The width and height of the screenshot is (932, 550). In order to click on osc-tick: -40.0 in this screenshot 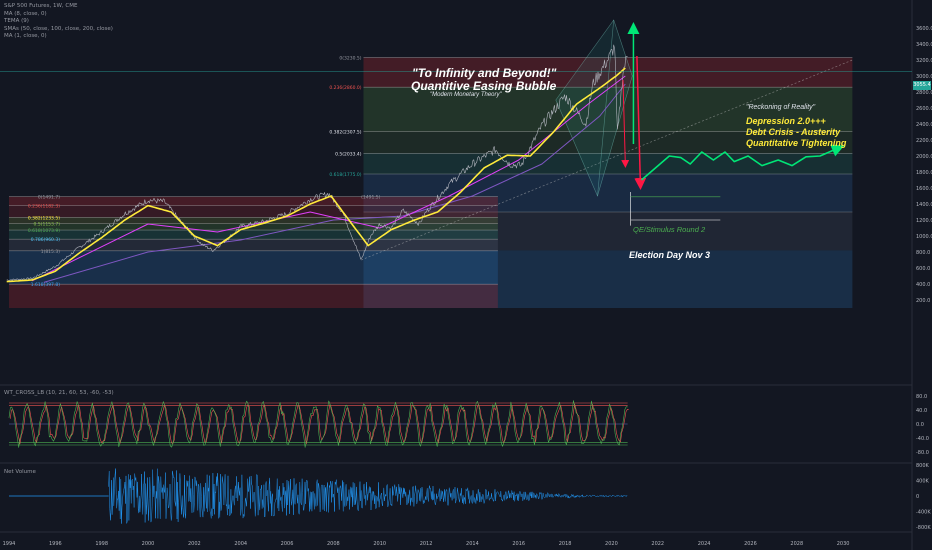, I will do `click(922, 439)`.